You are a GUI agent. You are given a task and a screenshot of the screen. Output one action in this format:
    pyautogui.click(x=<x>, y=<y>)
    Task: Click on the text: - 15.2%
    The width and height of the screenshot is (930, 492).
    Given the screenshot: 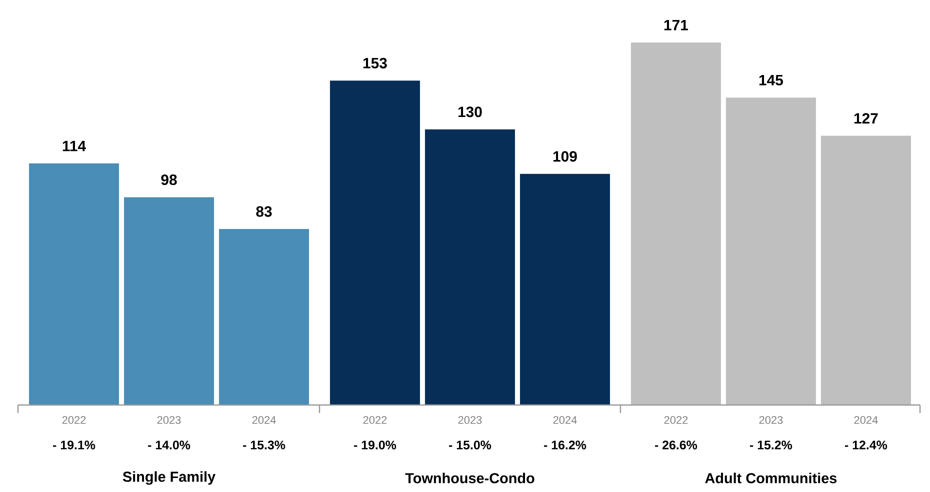 What is the action you would take?
    pyautogui.click(x=771, y=445)
    